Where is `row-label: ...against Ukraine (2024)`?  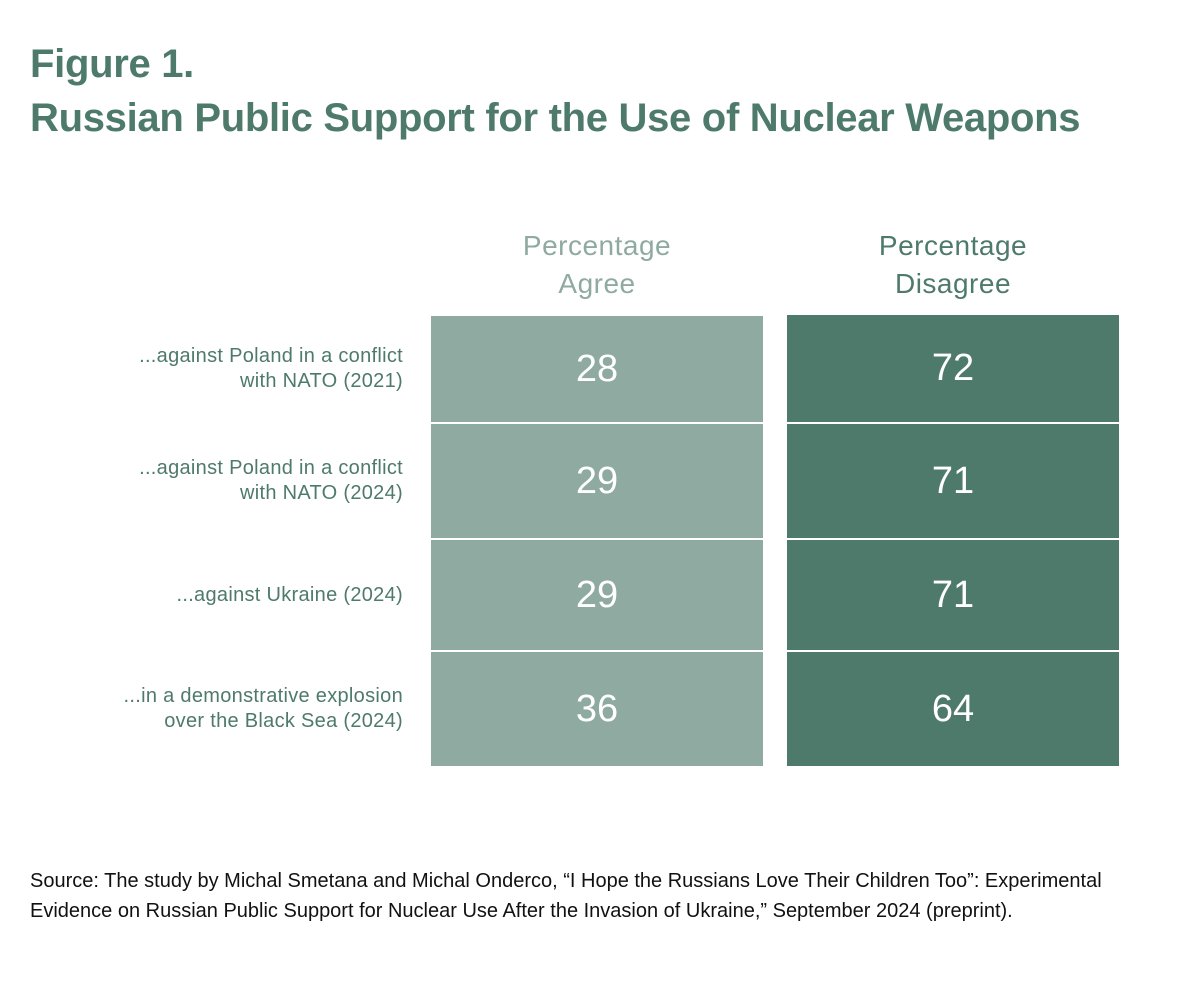
row-label: ...against Ukraine (2024) is located at coordinates (203, 595).